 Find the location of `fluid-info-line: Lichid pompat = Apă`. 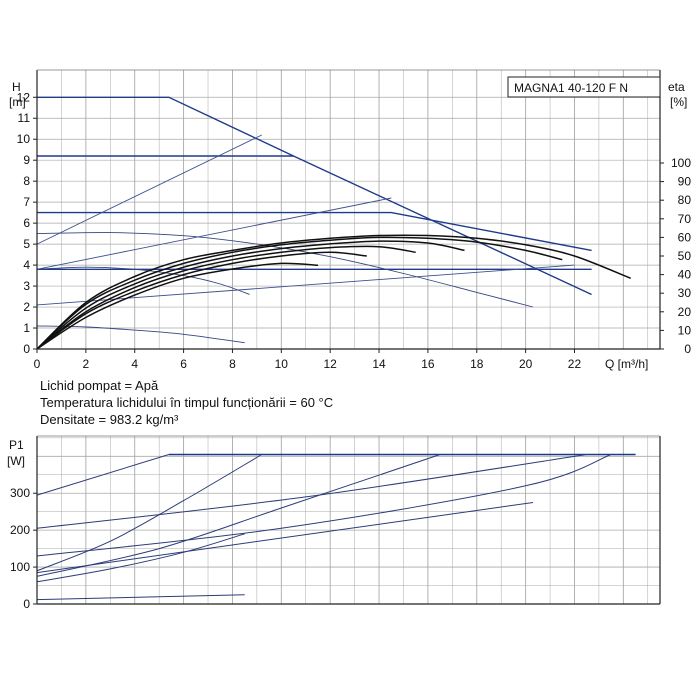

fluid-info-line: Lichid pompat = Apă is located at coordinates (99, 385).